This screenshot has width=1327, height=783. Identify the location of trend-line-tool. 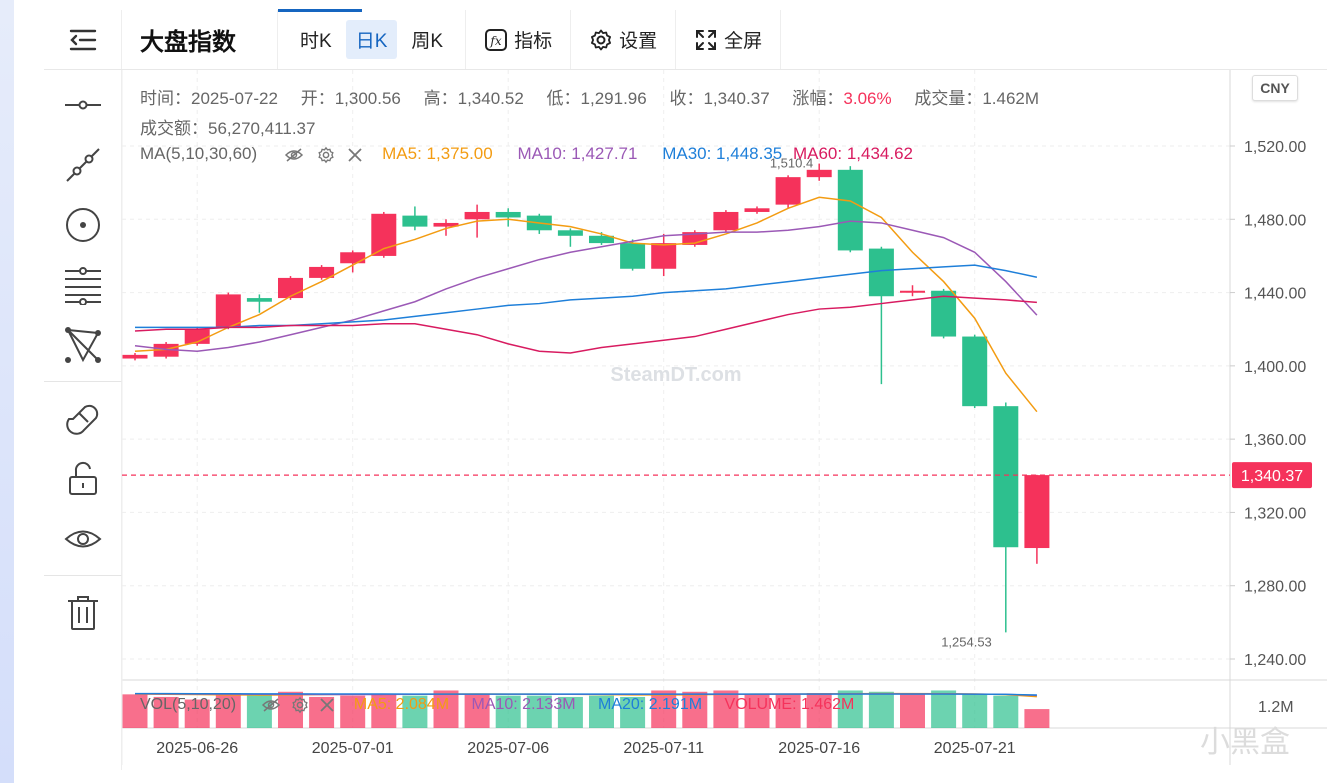
(83, 165).